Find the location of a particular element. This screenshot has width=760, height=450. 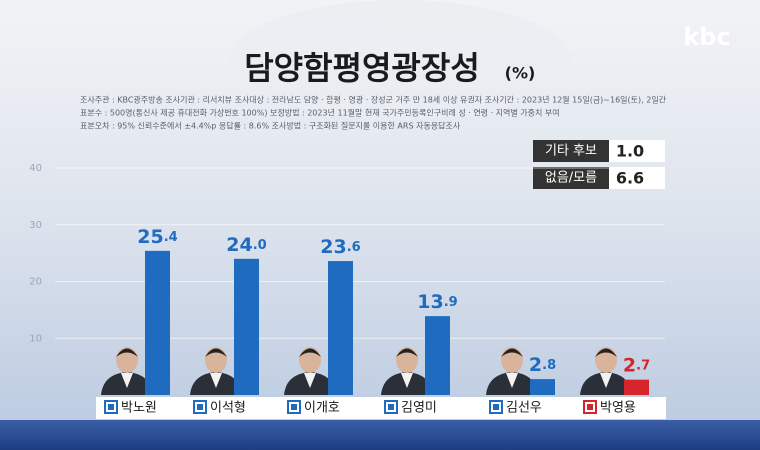

logo: kbc is located at coordinates (706, 37).